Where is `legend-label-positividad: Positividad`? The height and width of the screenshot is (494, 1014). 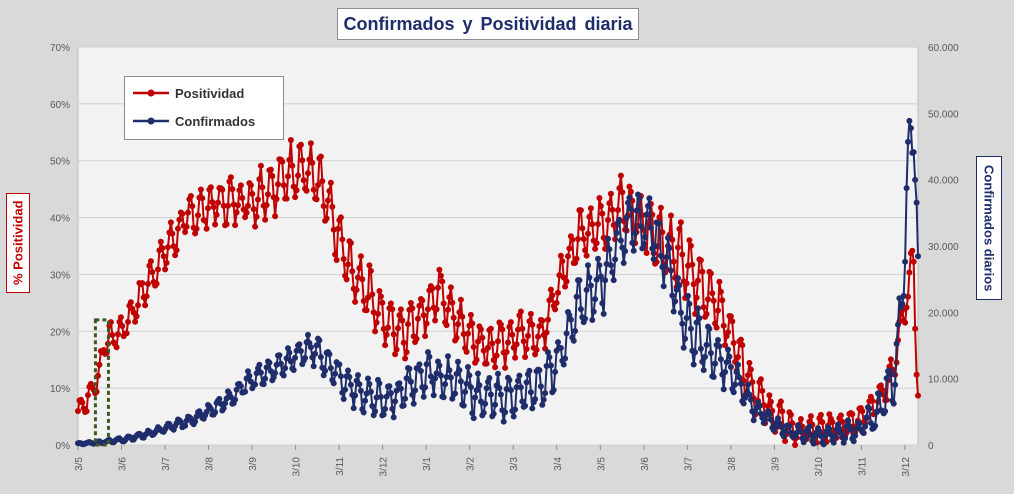
legend-label-positividad: Positividad is located at coordinates (210, 93).